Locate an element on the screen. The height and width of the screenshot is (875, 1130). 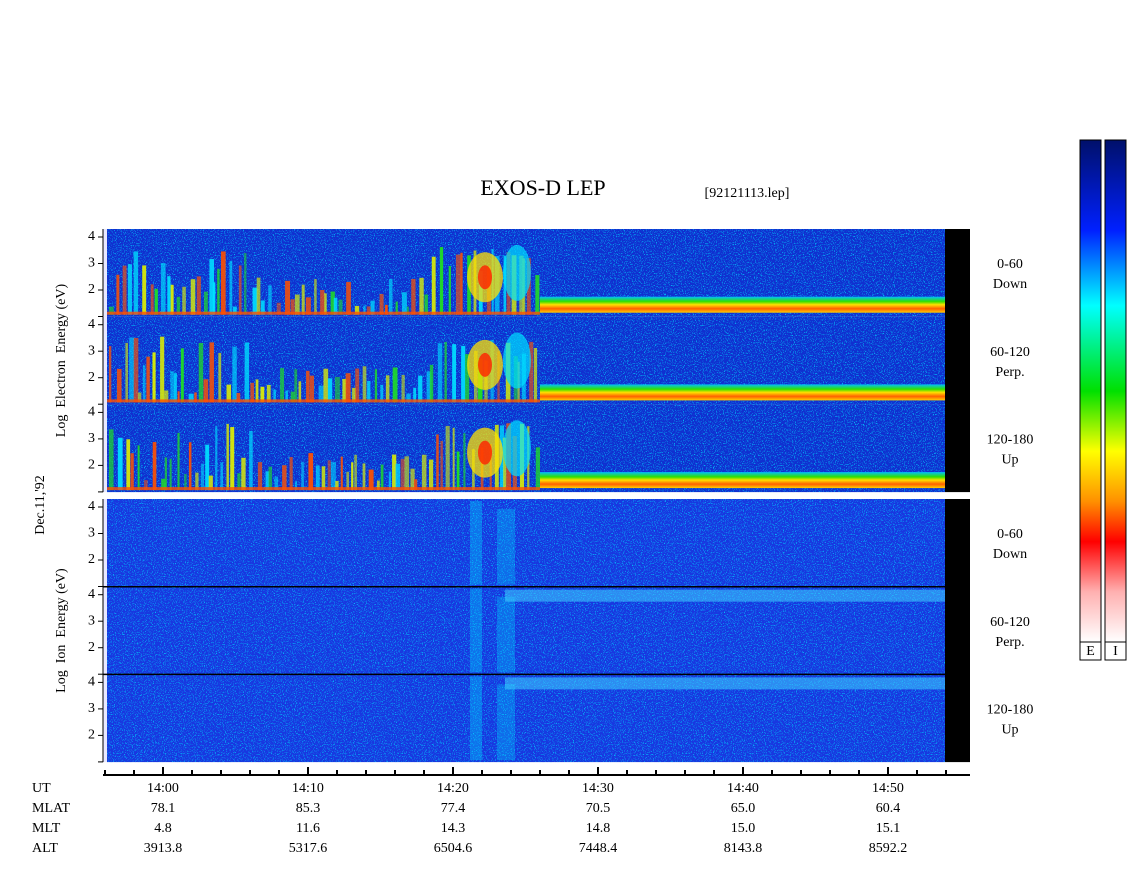
row-value: 4.8 is located at coordinates (163, 828).